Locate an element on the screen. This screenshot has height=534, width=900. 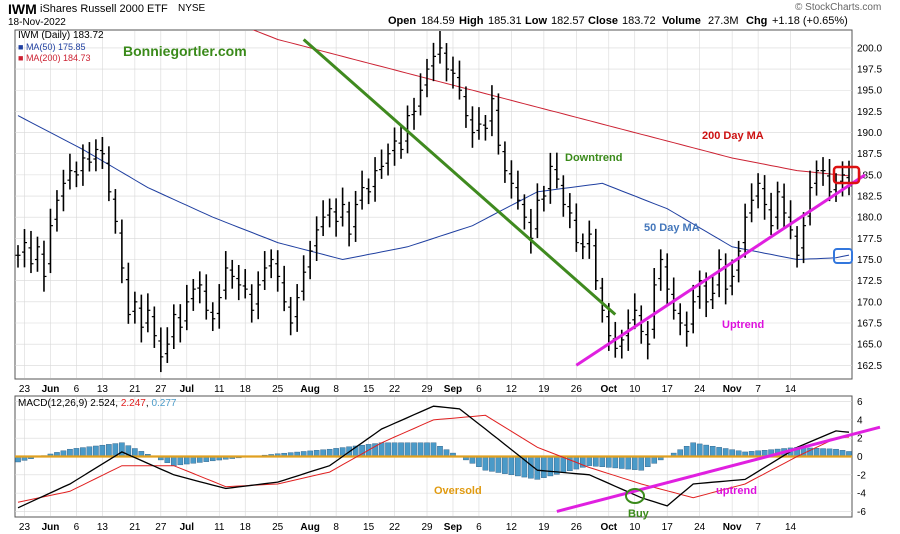
oversold-label: Oversold is located at coordinates (458, 491).